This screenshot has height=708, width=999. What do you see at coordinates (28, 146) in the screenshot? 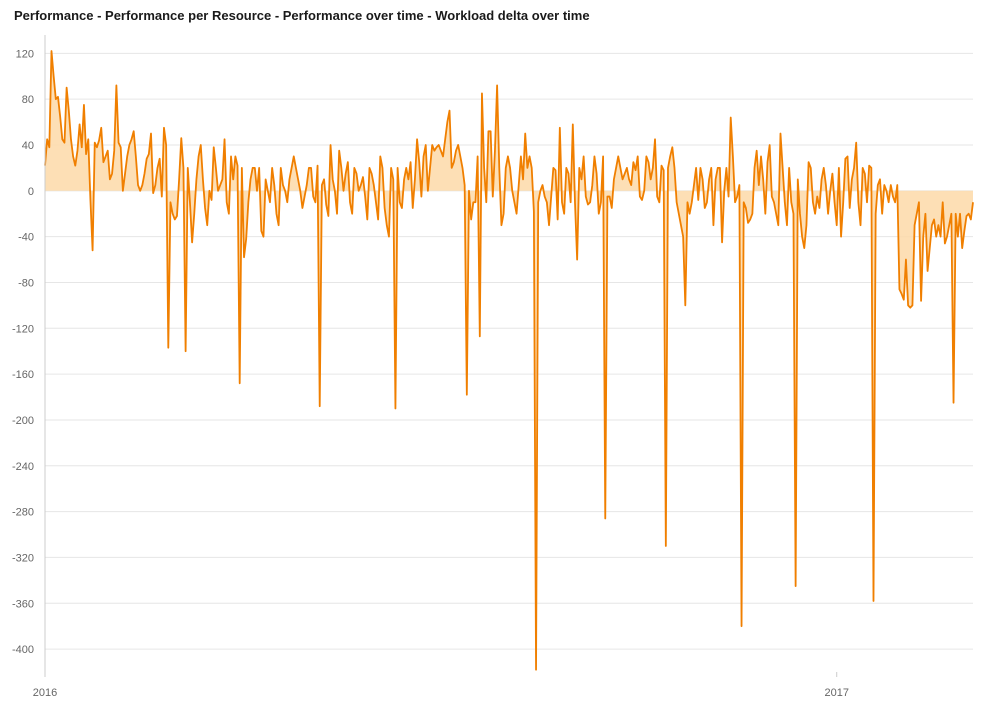
I see `y-tick-label: 40` at bounding box center [28, 146].